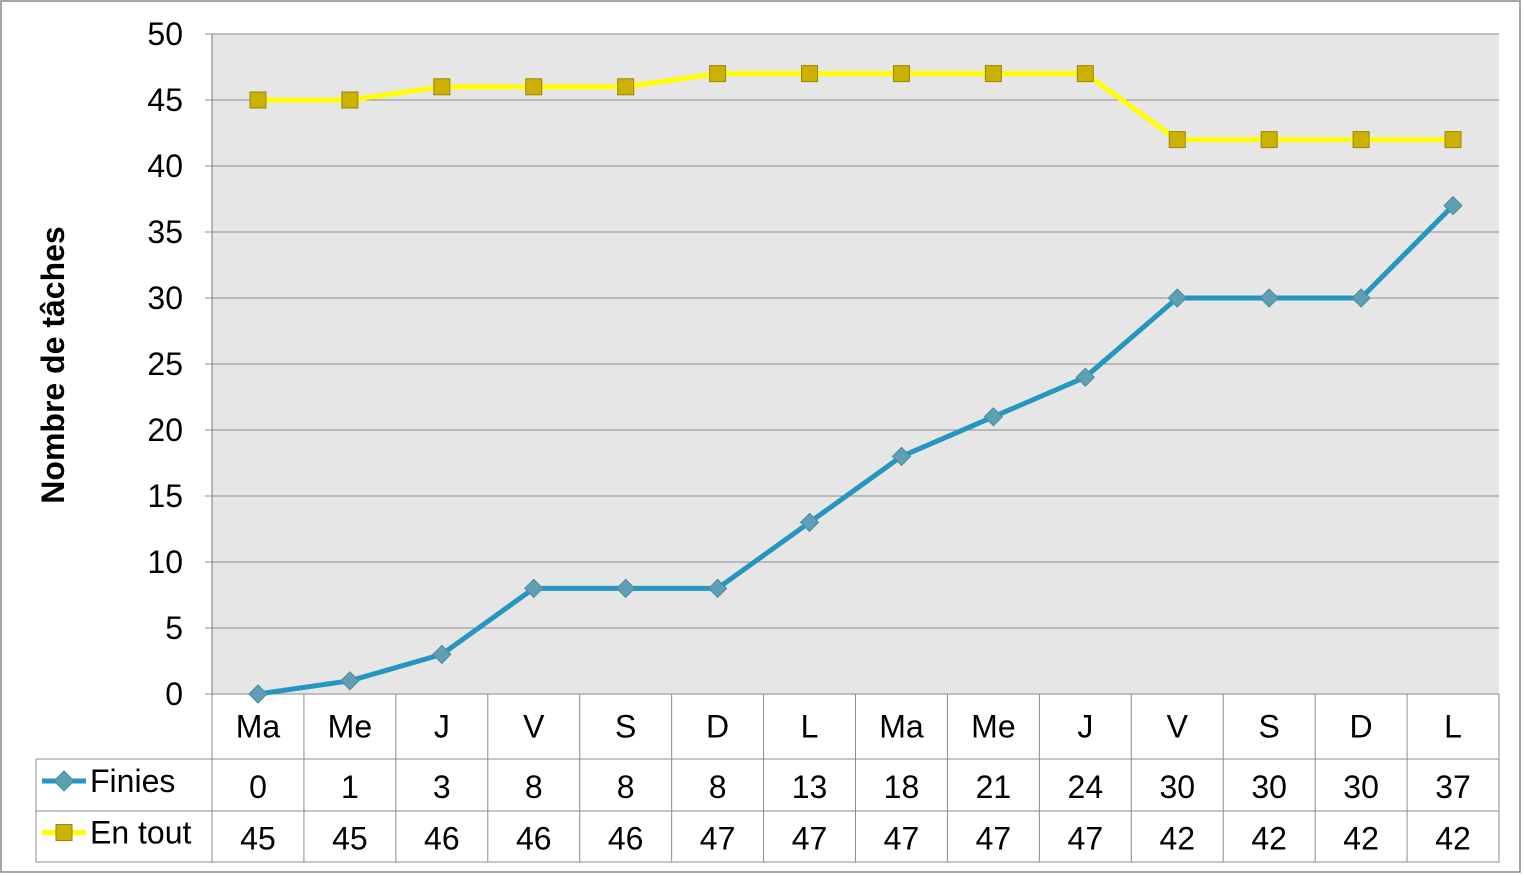 The image size is (1524, 876). What do you see at coordinates (165, 562) in the screenshot?
I see `y-tick-label: 10` at bounding box center [165, 562].